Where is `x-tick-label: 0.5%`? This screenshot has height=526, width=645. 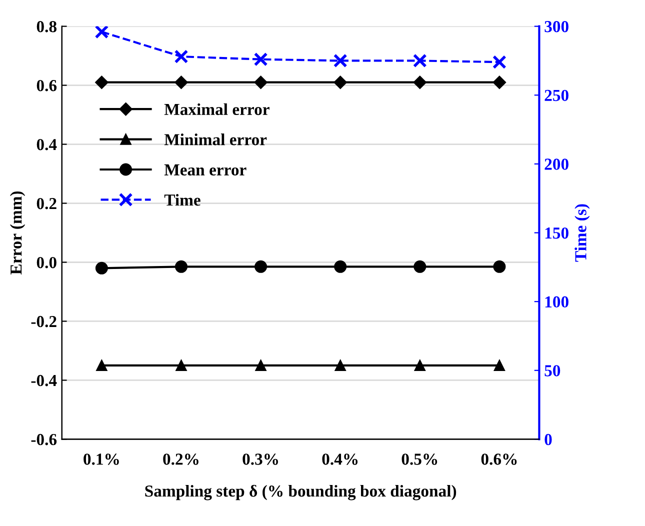 x-tick-label: 0.5% is located at coordinates (420, 459).